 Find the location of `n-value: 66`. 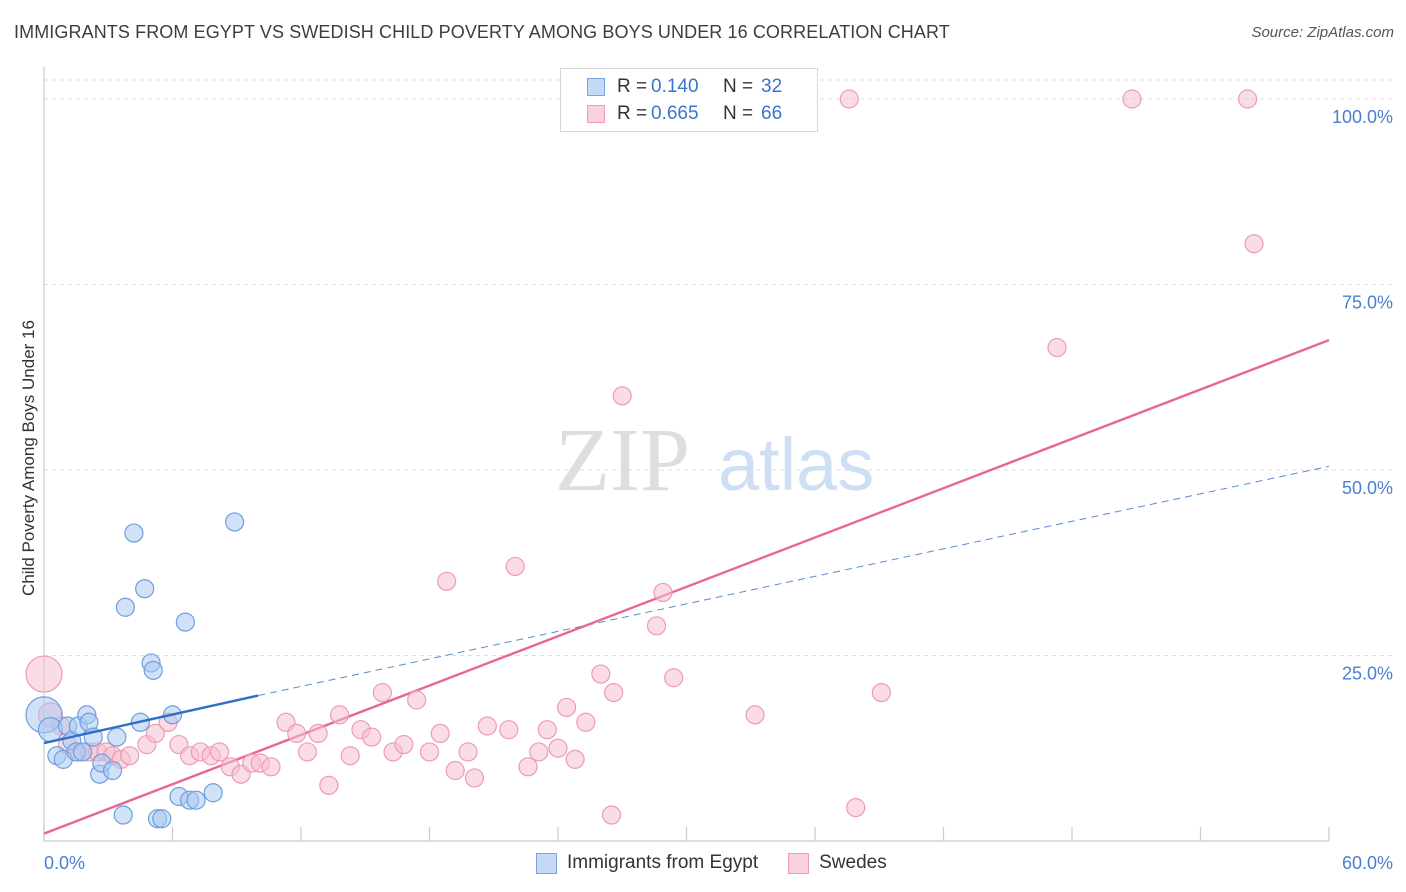

n-value: 66 is located at coordinates (772, 113).